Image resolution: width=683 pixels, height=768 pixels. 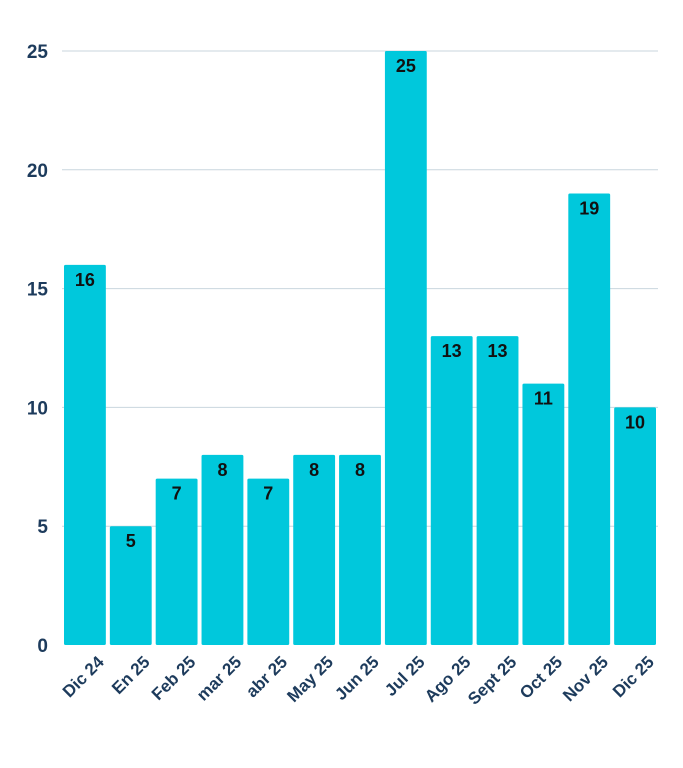 I want to click on x-tick-label: Dic 25, so click(x=633, y=676).